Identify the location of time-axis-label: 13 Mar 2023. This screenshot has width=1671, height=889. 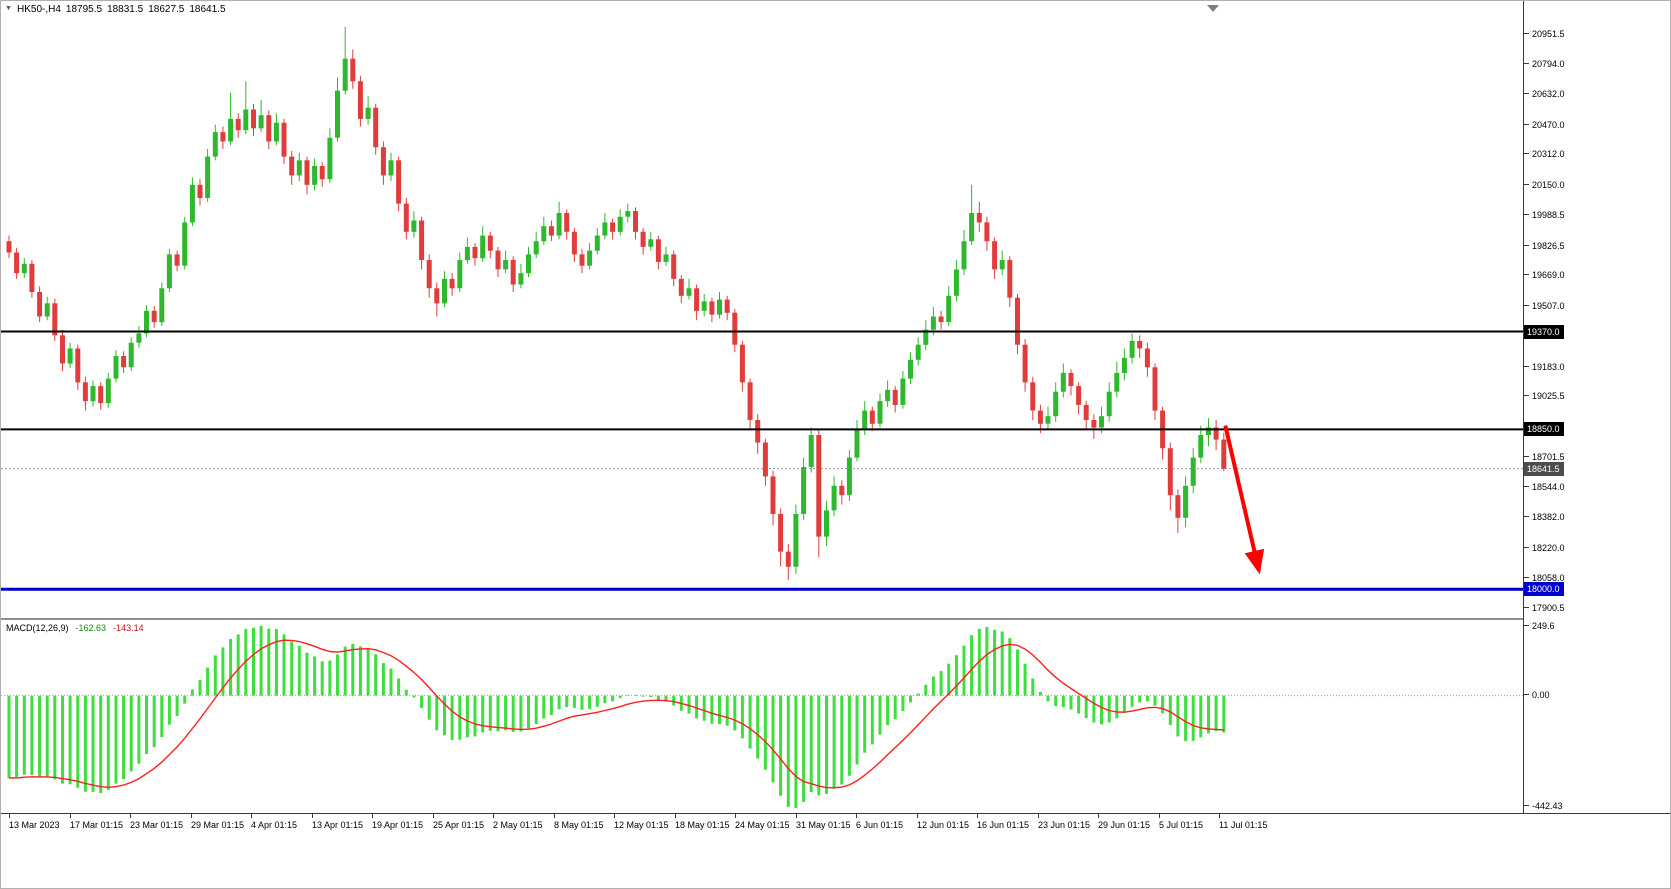
(34, 825).